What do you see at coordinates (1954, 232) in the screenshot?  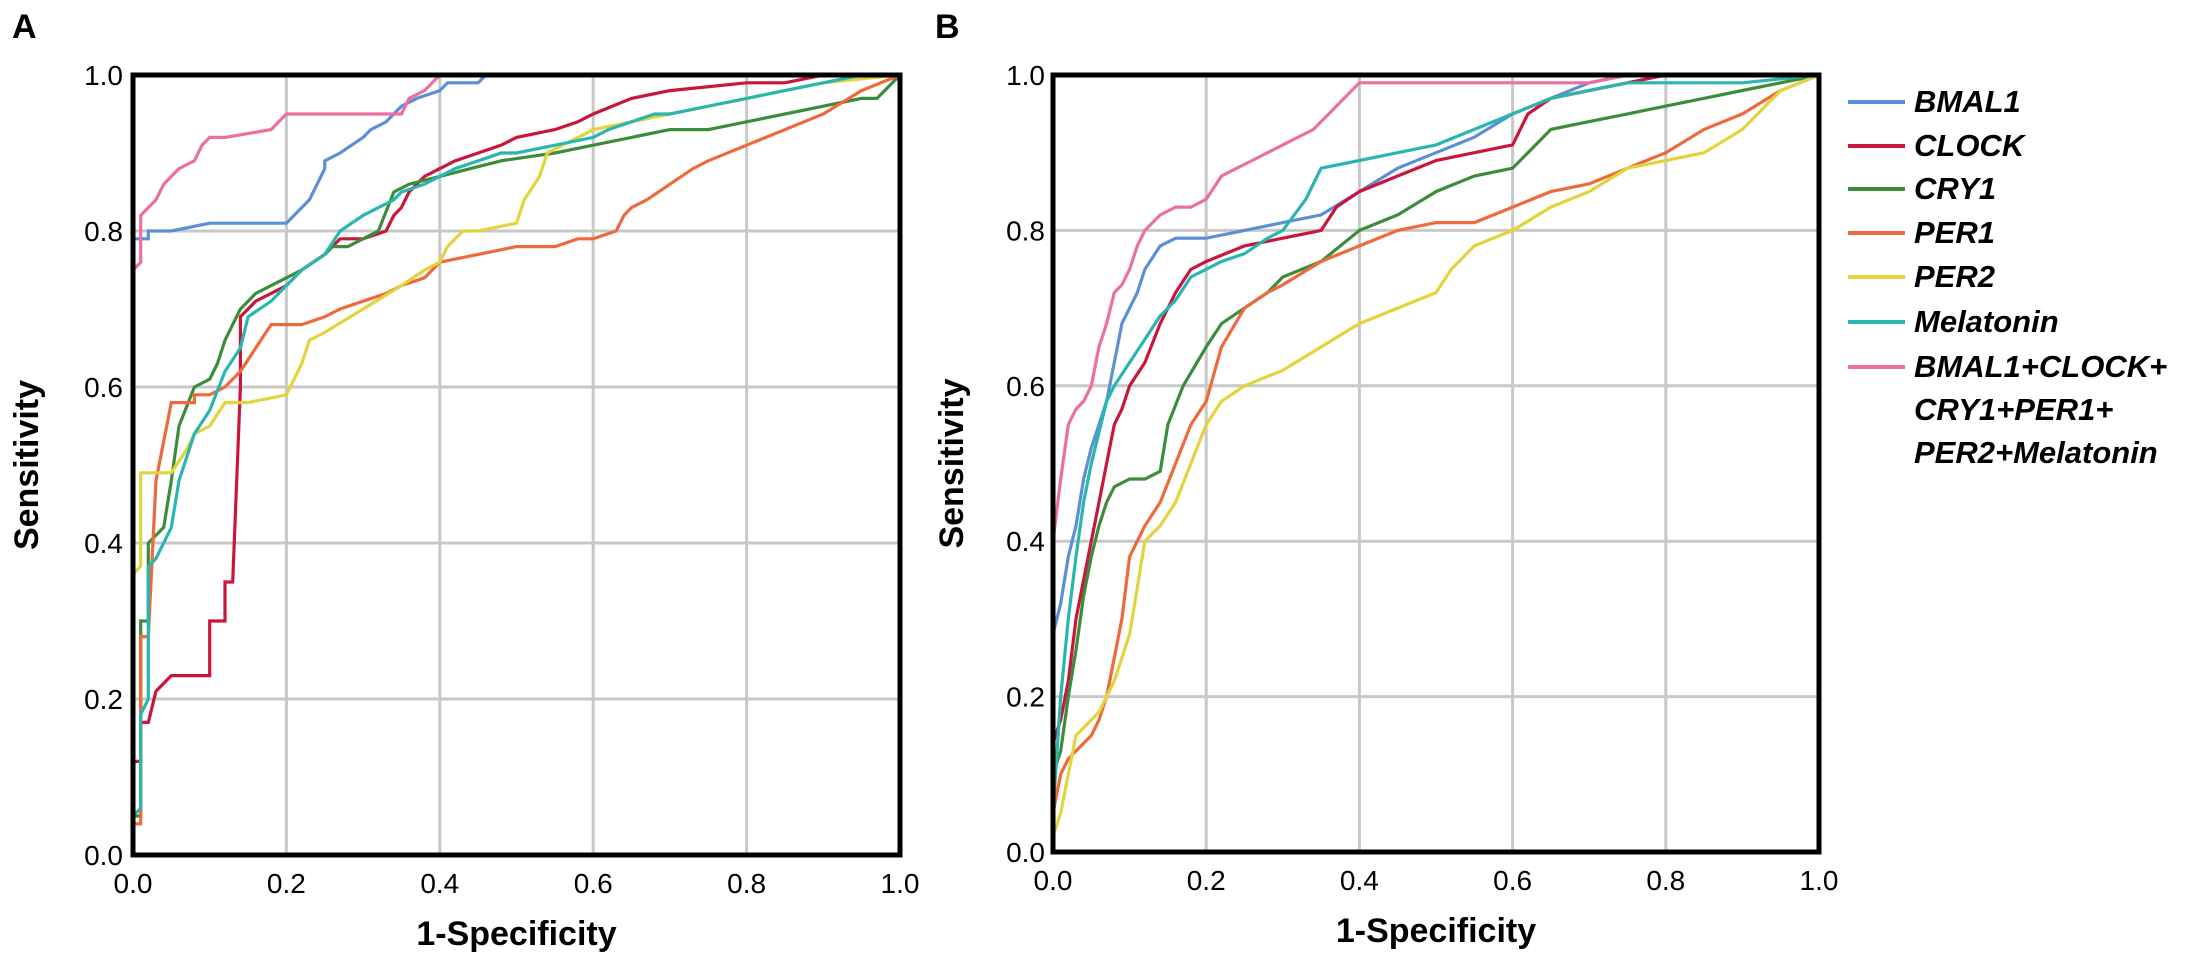 I see `legend-label: PER1` at bounding box center [1954, 232].